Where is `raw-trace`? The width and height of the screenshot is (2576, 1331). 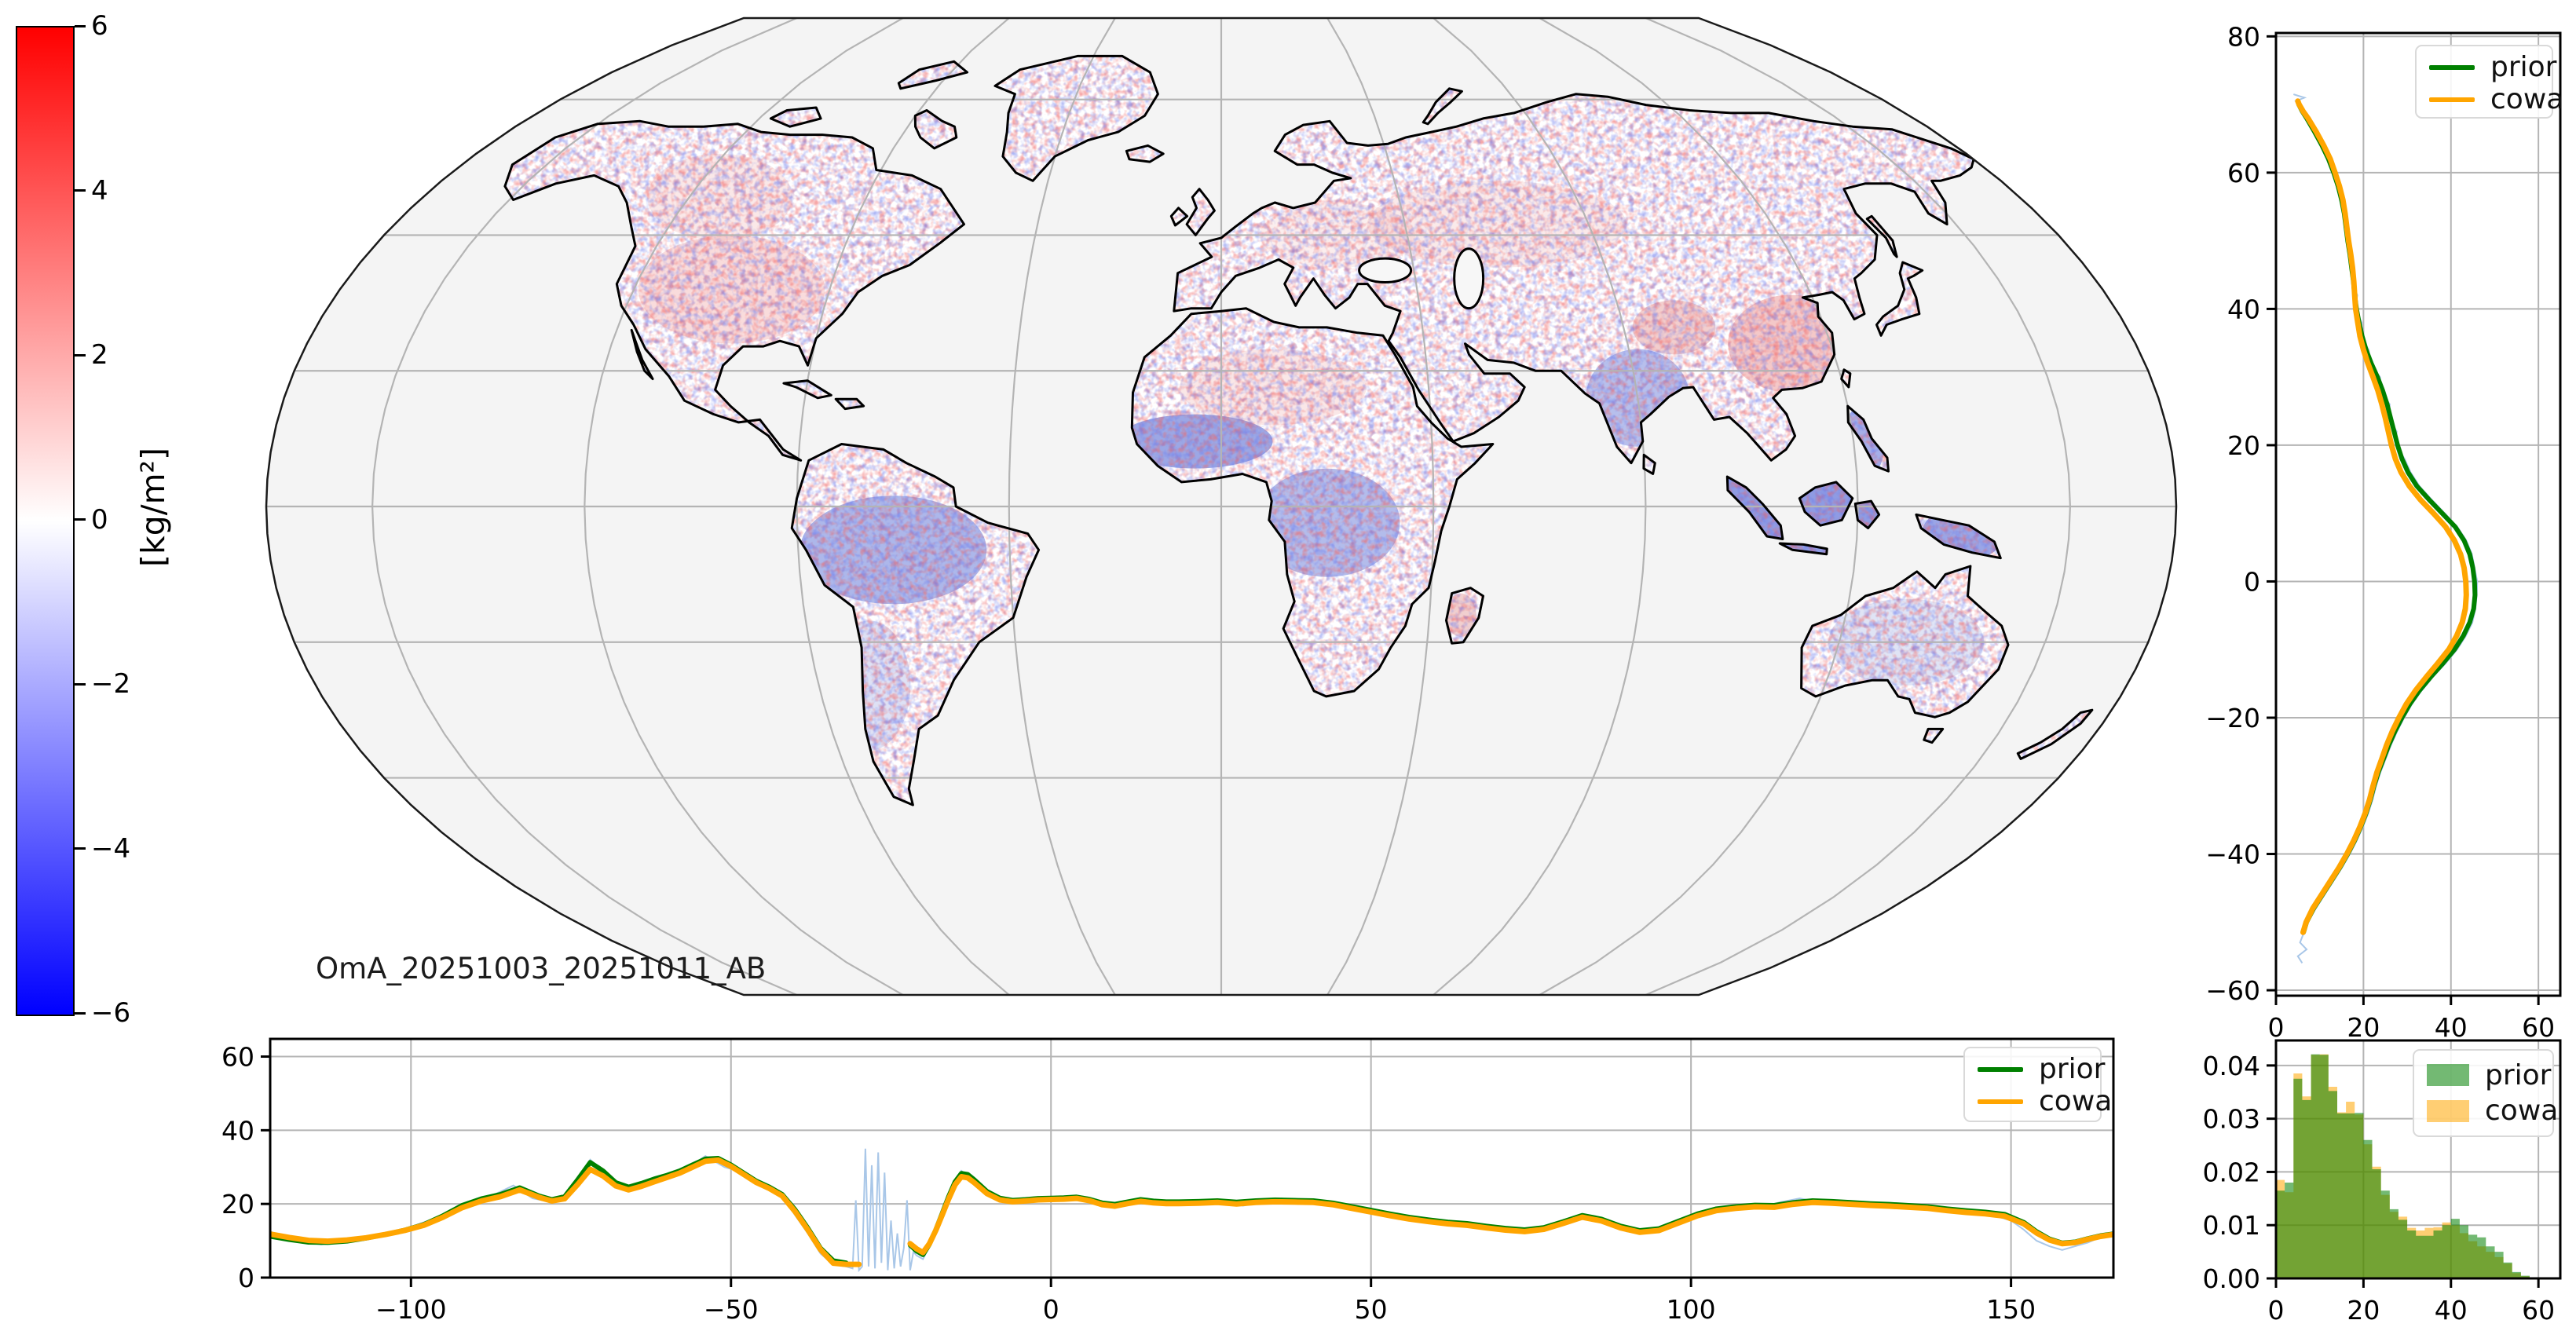
raw-trace is located at coordinates (1192, 1210).